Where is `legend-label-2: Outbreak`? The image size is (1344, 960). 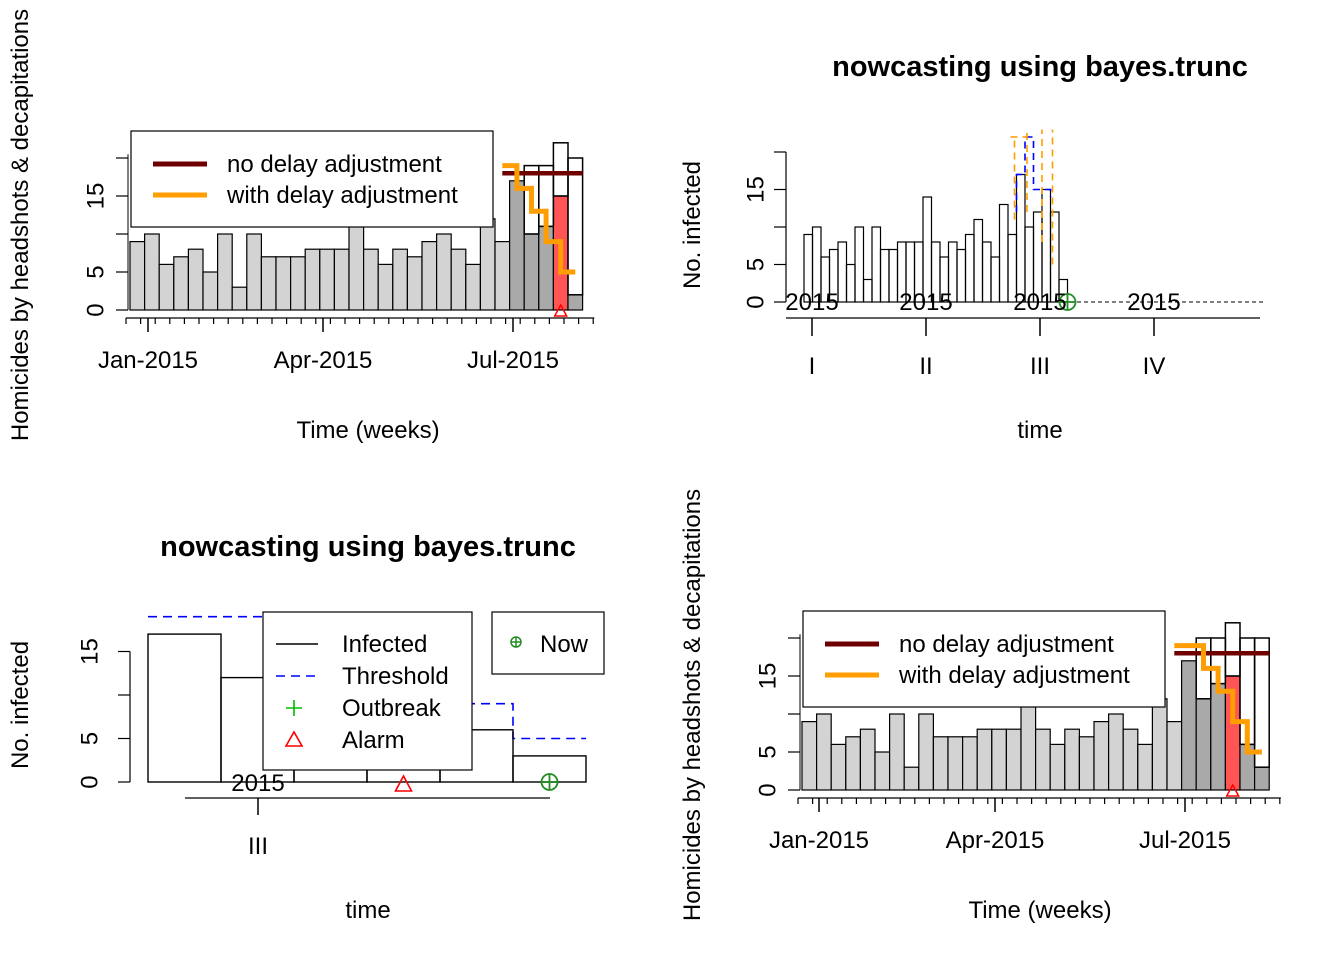 legend-label-2: Outbreak is located at coordinates (392, 708).